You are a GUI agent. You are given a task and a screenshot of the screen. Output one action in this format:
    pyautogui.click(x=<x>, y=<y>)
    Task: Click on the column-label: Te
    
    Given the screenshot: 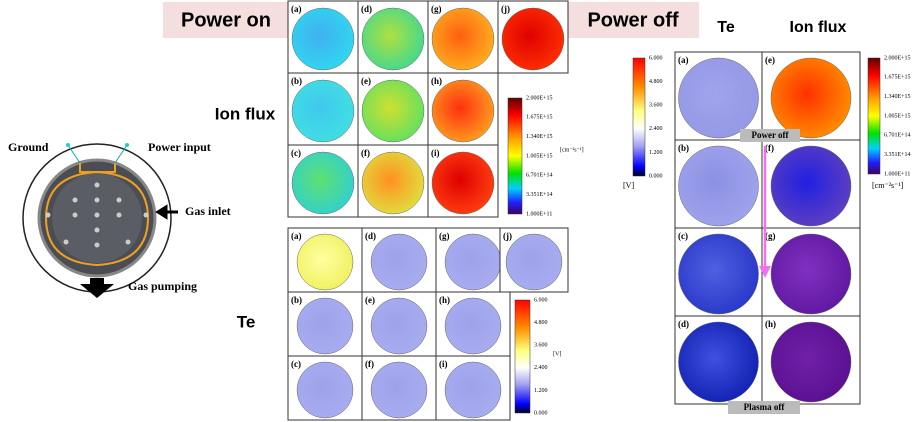 What is the action you would take?
    pyautogui.click(x=726, y=27)
    